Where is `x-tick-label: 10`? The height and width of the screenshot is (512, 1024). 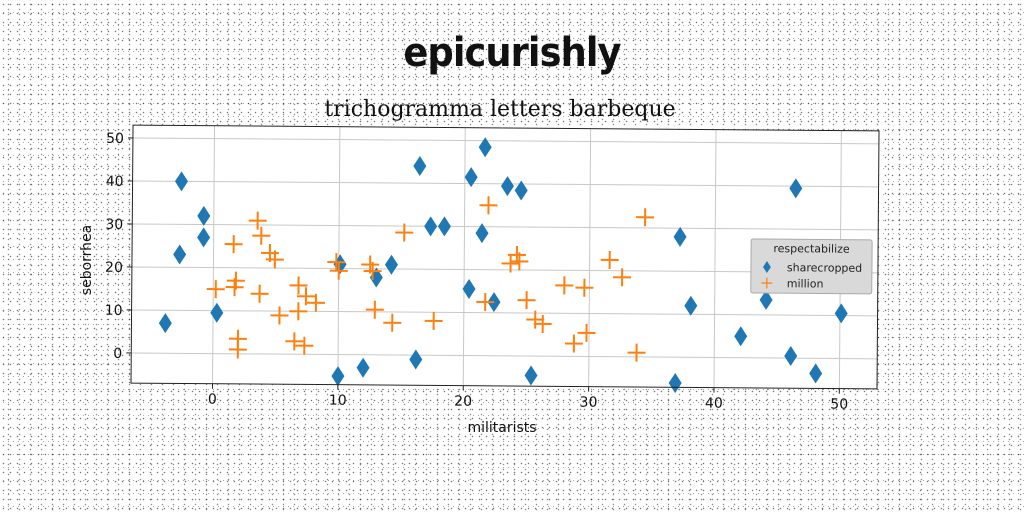 x-tick-label: 10 is located at coordinates (338, 401).